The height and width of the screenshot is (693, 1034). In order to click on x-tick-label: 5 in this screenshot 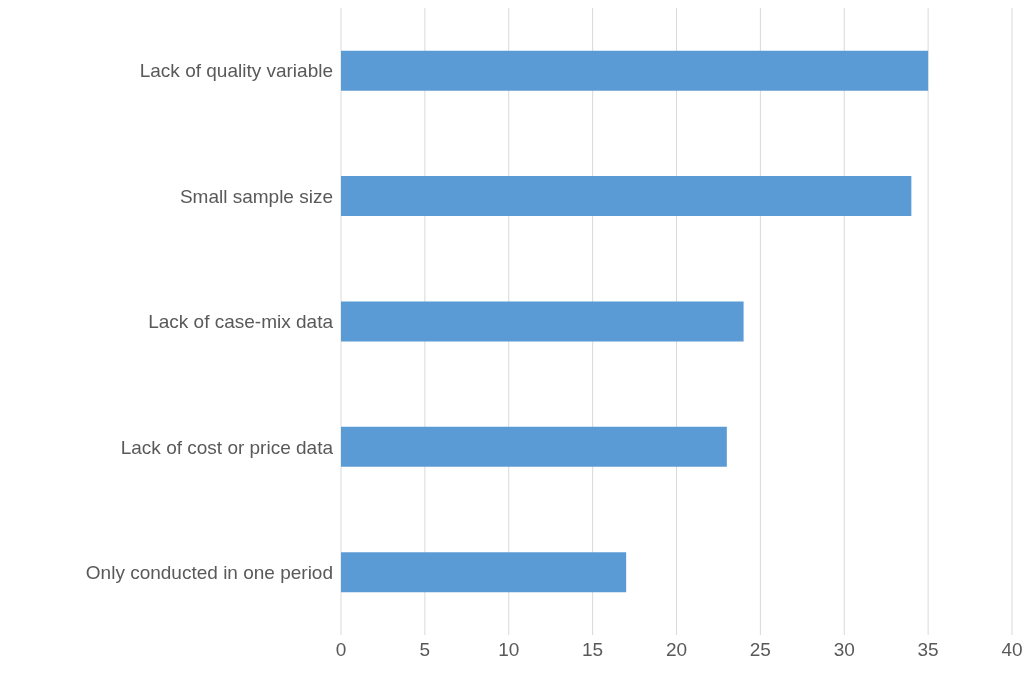, I will do `click(425, 650)`.